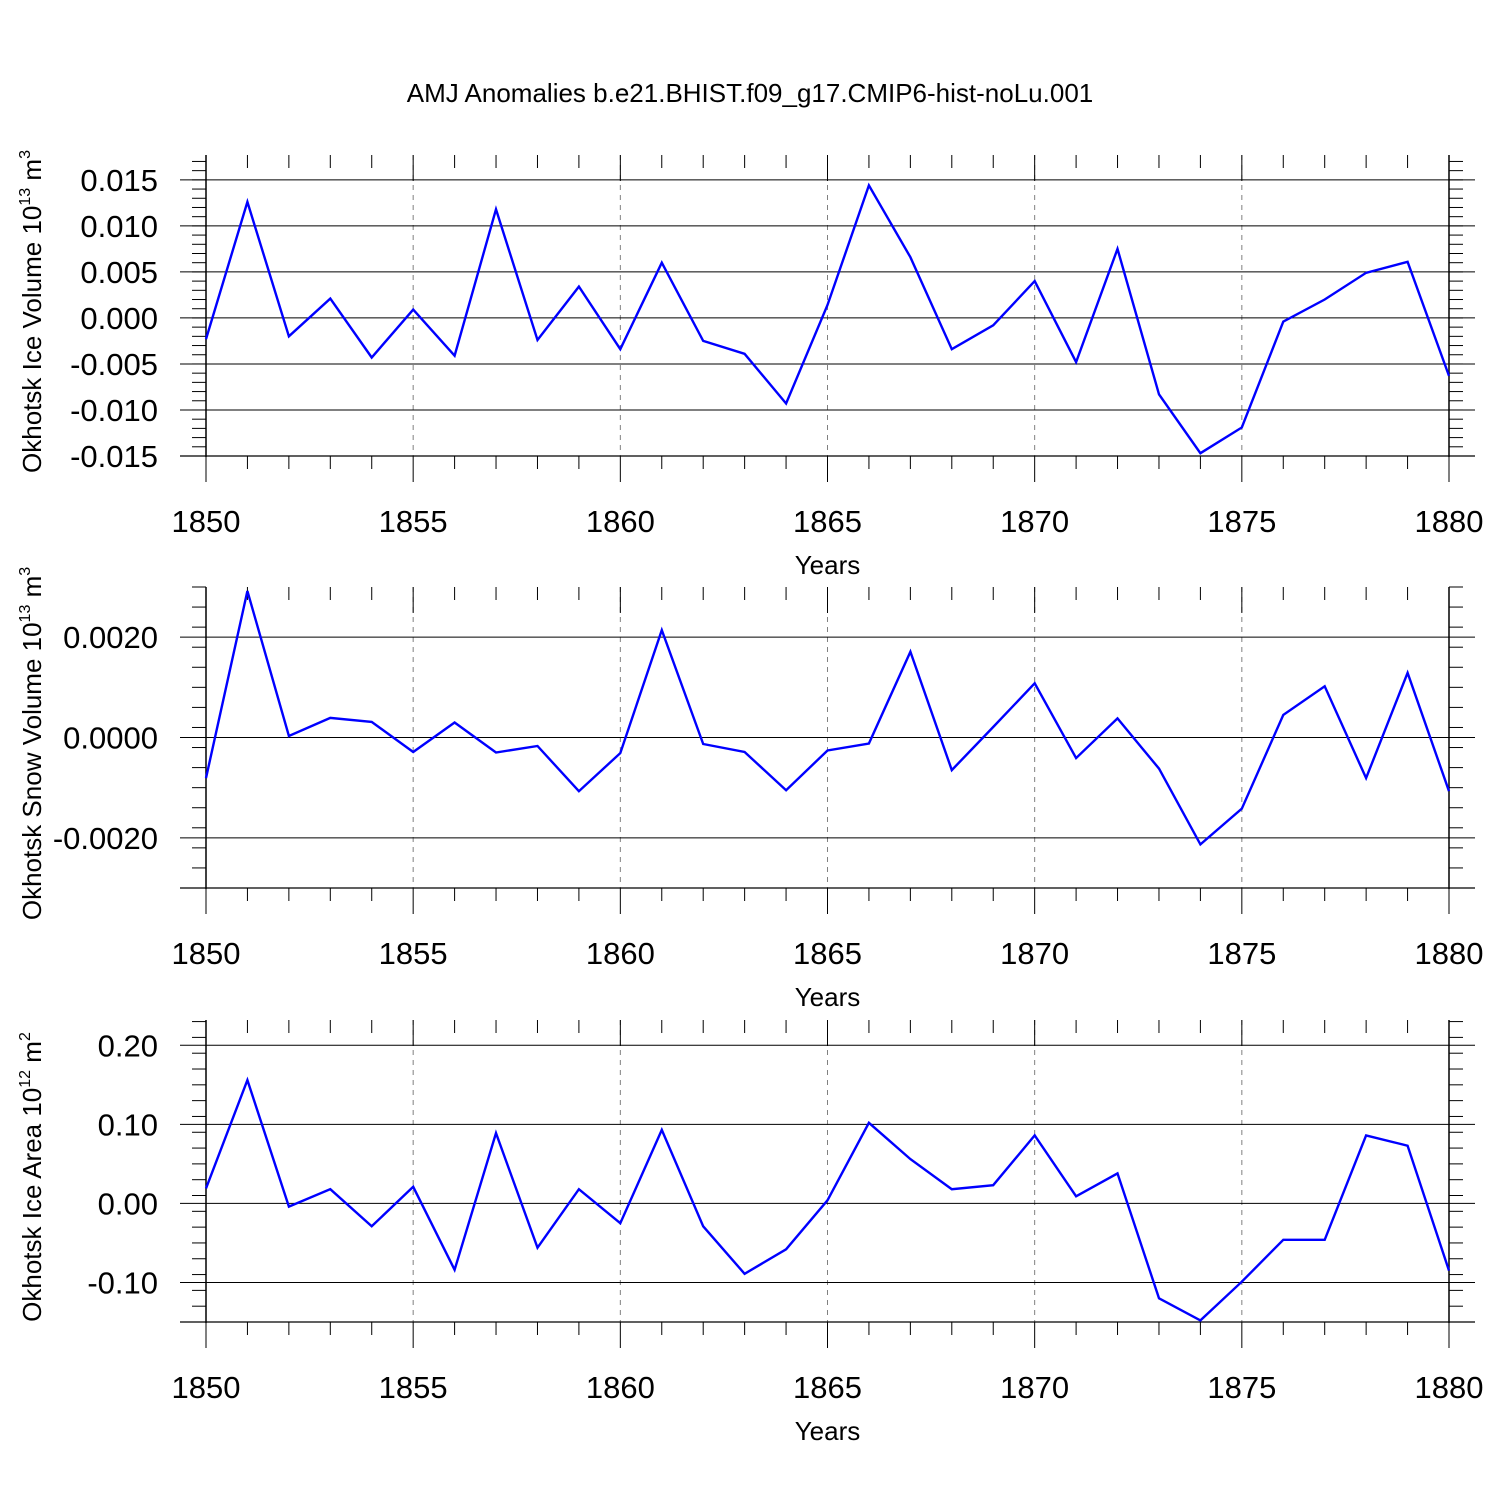 This screenshot has height=1500, width=1500. What do you see at coordinates (119, 272) in the screenshot?
I see `y-tick-label: 0.005` at bounding box center [119, 272].